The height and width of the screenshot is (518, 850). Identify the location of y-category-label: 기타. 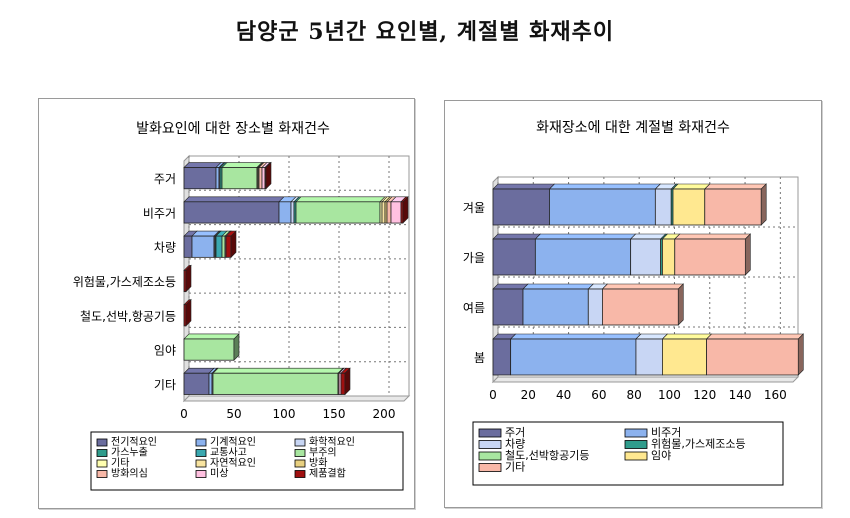
(165, 385).